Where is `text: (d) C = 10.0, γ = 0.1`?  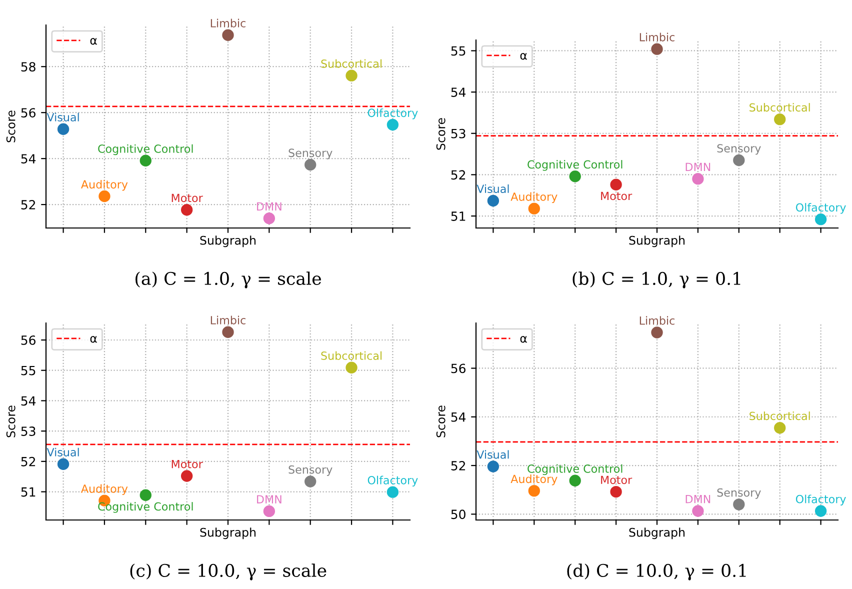
text: (d) C = 10.0, γ = 0.1 is located at coordinates (656, 572).